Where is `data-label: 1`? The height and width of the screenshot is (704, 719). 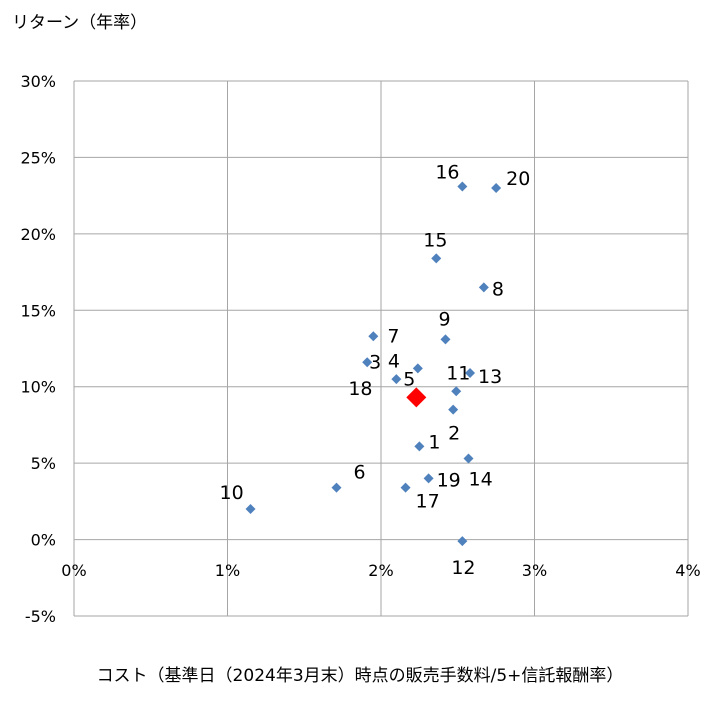 data-label: 1 is located at coordinates (434, 442).